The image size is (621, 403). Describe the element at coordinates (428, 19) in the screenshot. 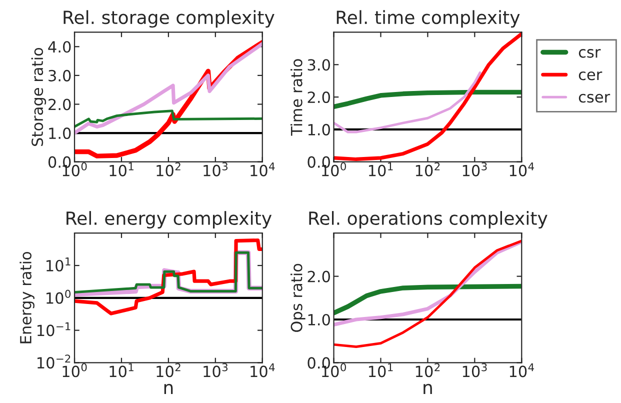

I see `chart-title: Rel. time complexity` at that location.